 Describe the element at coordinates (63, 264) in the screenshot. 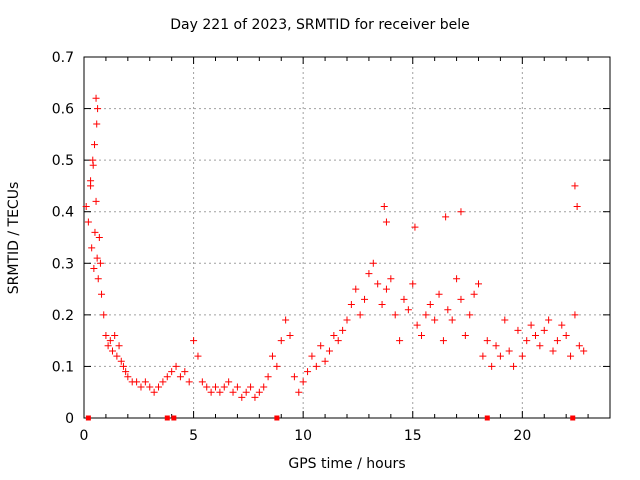

I see `y-tick-label: 0.3` at that location.